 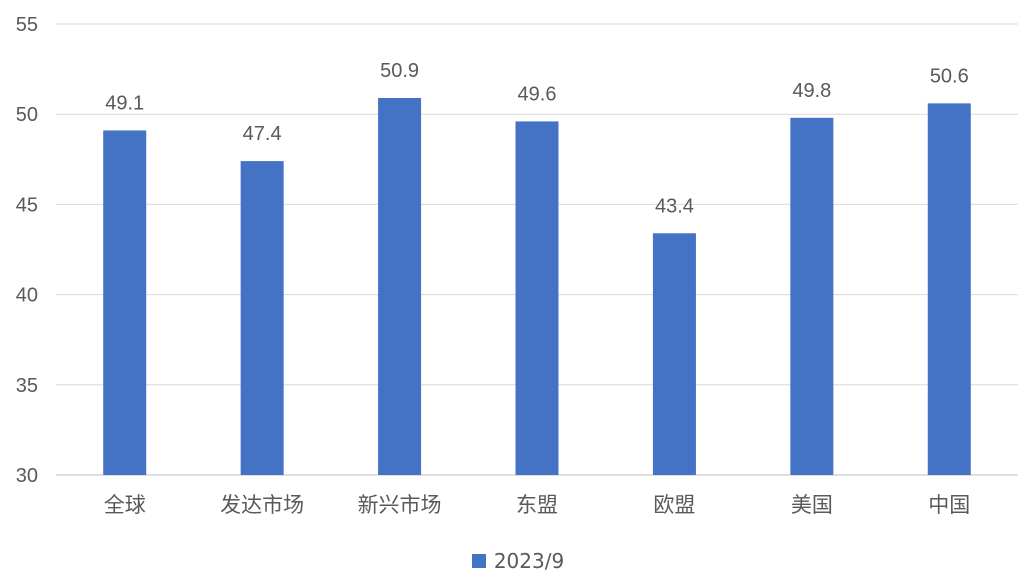 What do you see at coordinates (400, 505) in the screenshot?
I see `x-tick-label: 新兴市场` at bounding box center [400, 505].